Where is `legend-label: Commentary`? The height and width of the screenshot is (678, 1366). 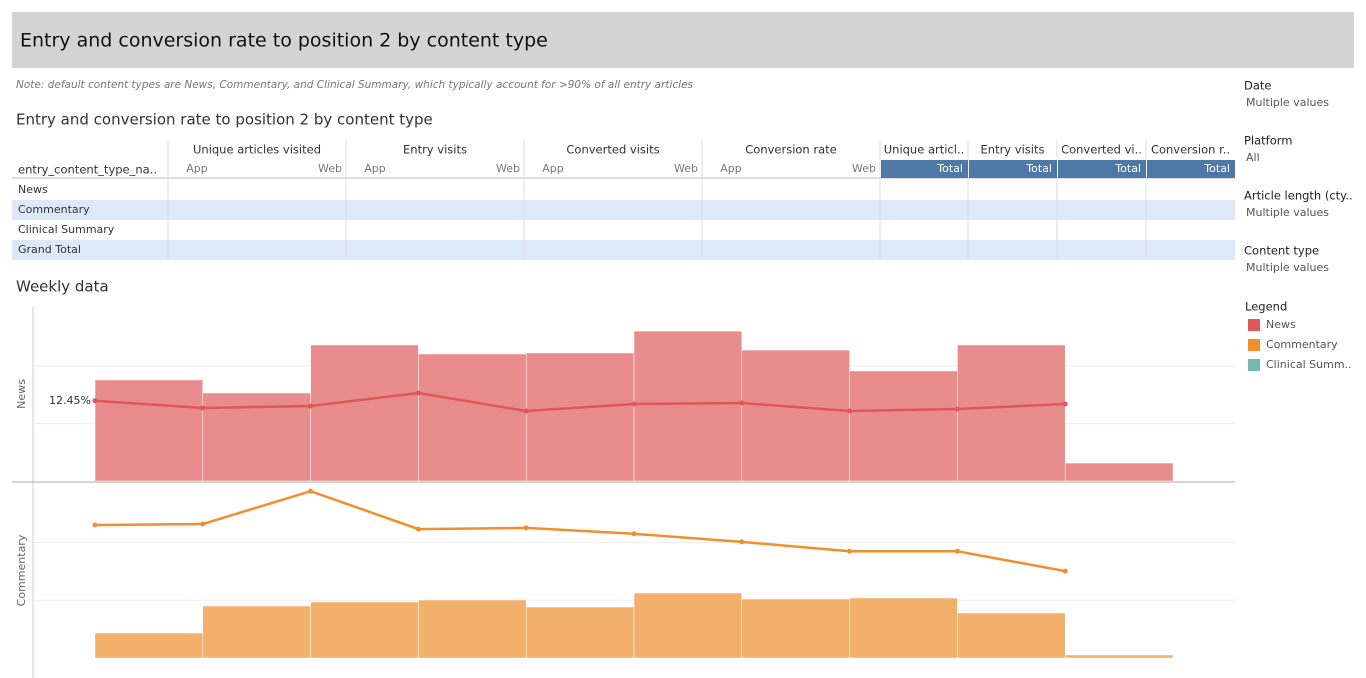
legend-label: Commentary is located at coordinates (1302, 344).